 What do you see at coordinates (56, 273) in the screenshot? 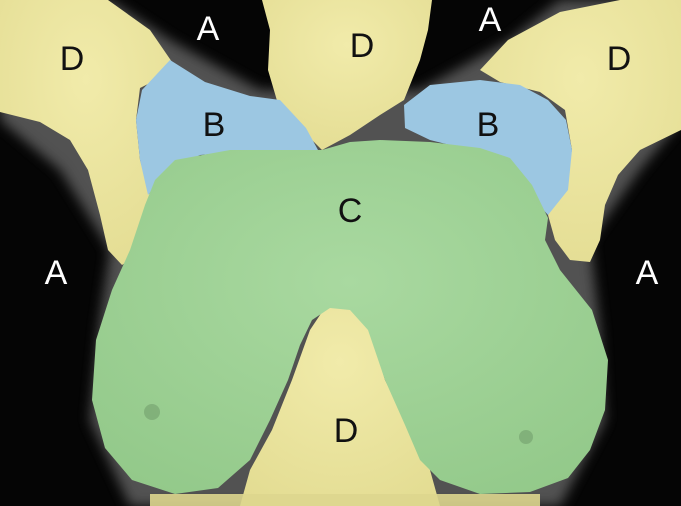
I see `label-a-mid-left: A` at bounding box center [56, 273].